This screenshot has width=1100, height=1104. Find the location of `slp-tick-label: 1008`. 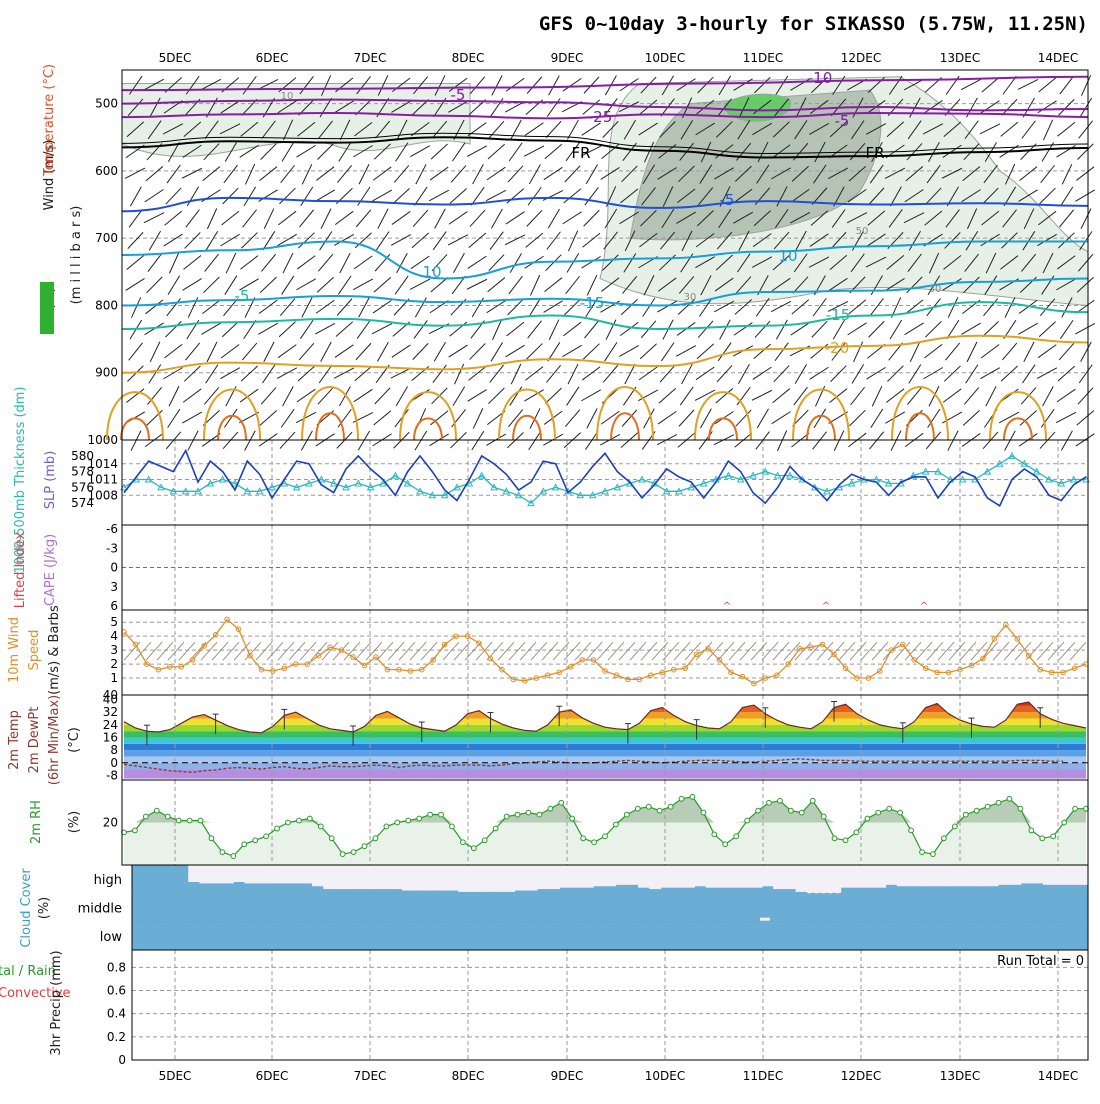

slp-tick-label: 1008 is located at coordinates (102, 495).